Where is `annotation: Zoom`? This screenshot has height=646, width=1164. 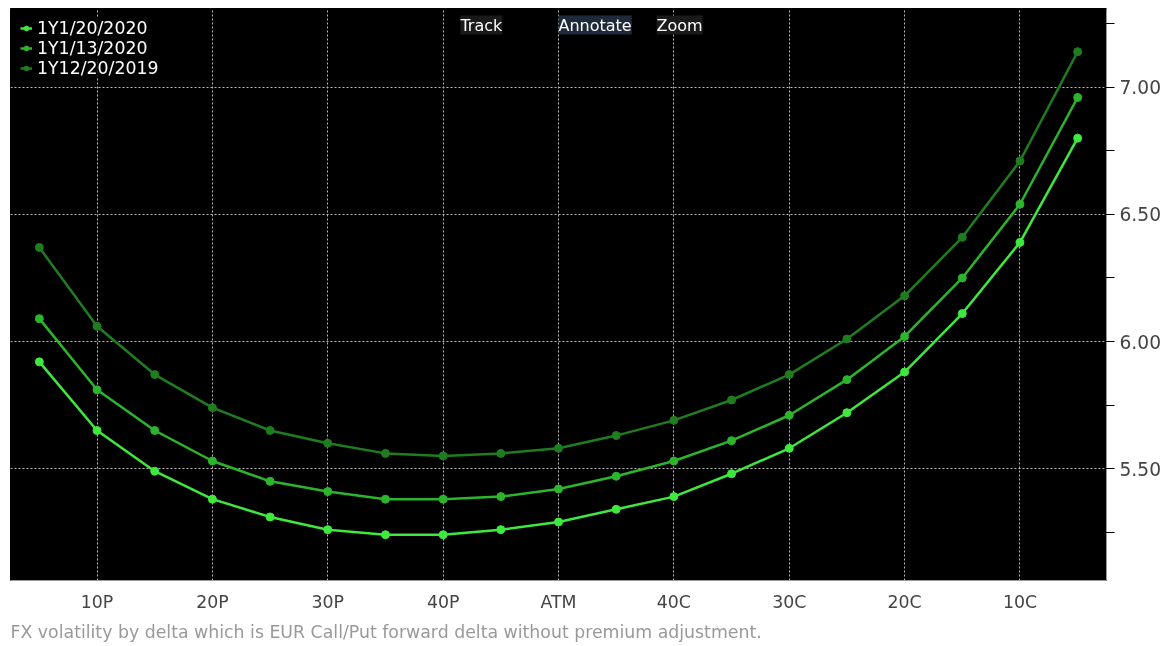
annotation: Zoom is located at coordinates (679, 25).